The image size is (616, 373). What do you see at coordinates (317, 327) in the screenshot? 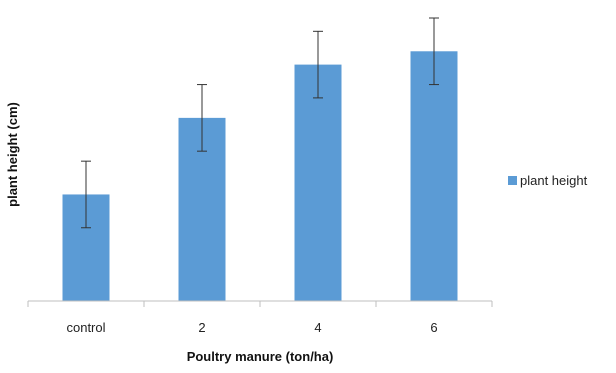
I see `x-tick-label-4: 4` at bounding box center [317, 327].